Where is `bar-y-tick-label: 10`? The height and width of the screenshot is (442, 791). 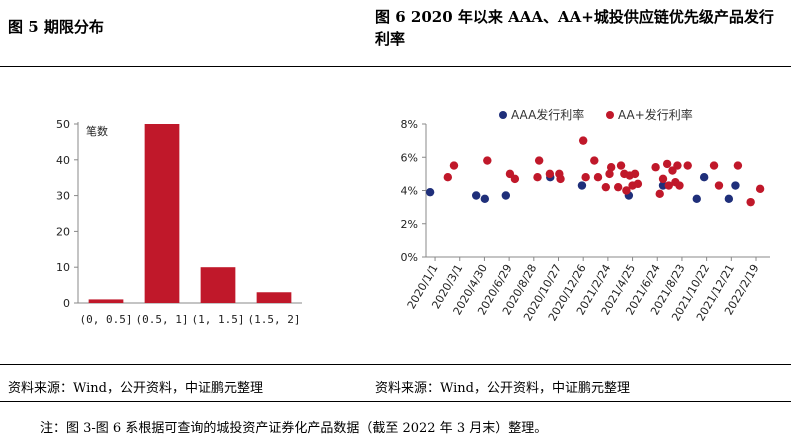 bar-y-tick-label: 10 is located at coordinates (63, 267).